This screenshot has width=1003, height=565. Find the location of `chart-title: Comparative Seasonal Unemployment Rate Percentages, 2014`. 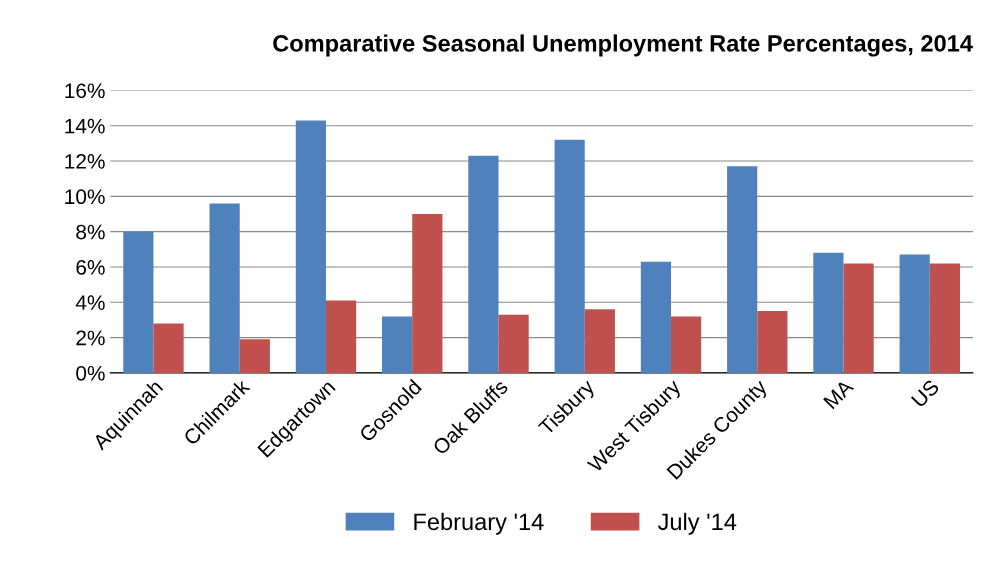

chart-title: Comparative Seasonal Unemployment Rate Percentages, 2014 is located at coordinates (623, 45).